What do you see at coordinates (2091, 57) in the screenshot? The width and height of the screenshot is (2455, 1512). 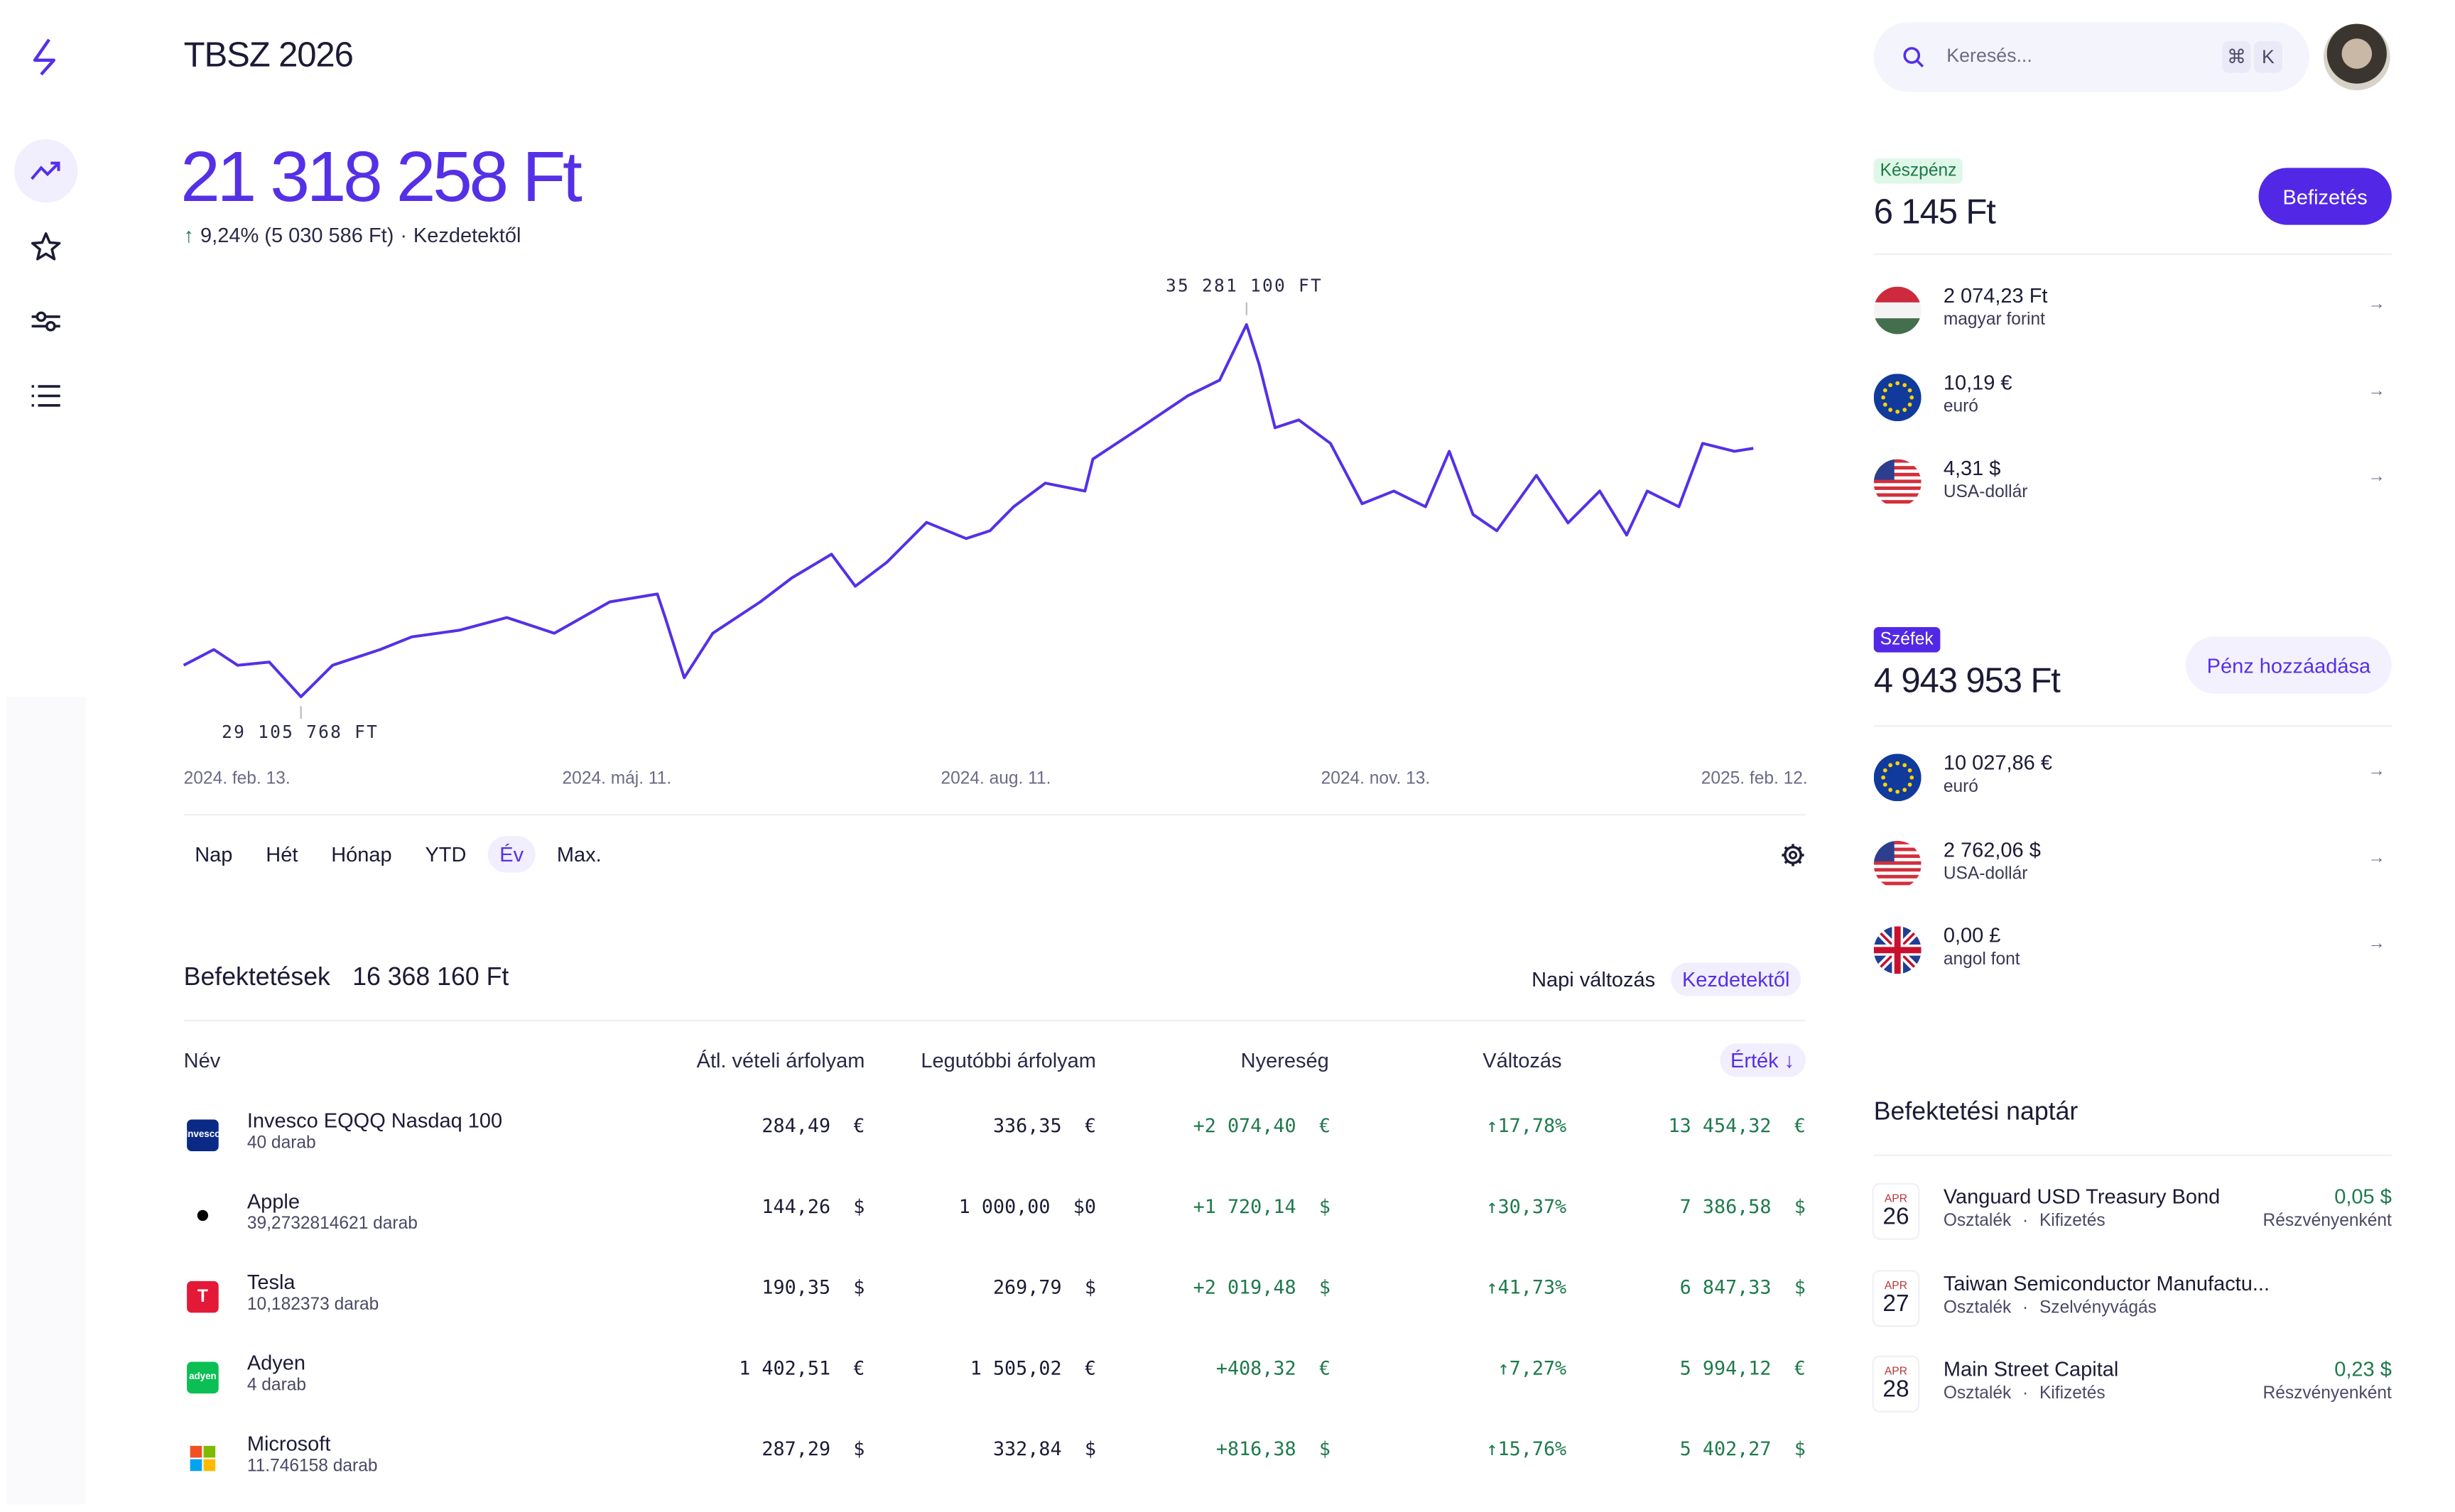 I see `search-input: Keresés... ⌘ K` at bounding box center [2091, 57].